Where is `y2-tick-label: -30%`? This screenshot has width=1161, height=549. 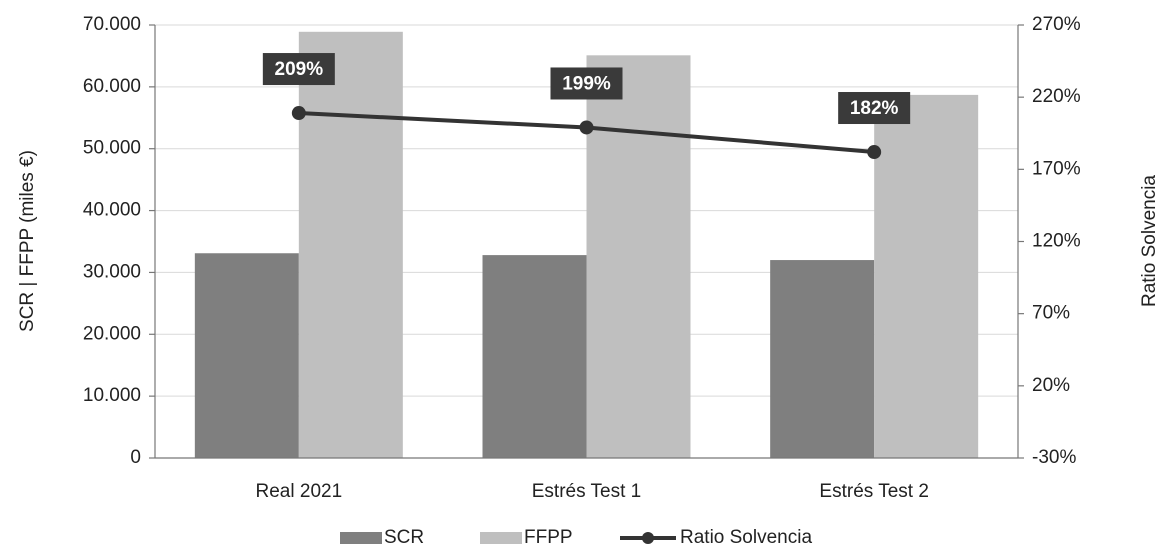 y2-tick-label: -30% is located at coordinates (1054, 457).